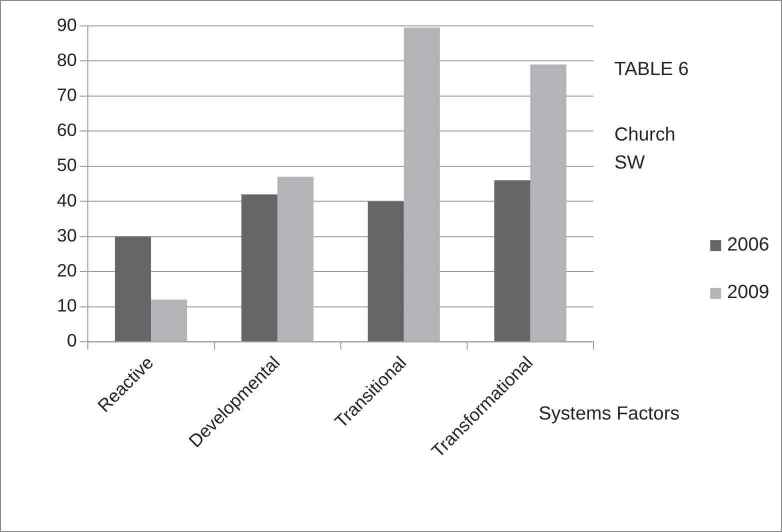 The width and height of the screenshot is (782, 532). What do you see at coordinates (66, 95) in the screenshot?
I see `y-tick-label: 70` at bounding box center [66, 95].